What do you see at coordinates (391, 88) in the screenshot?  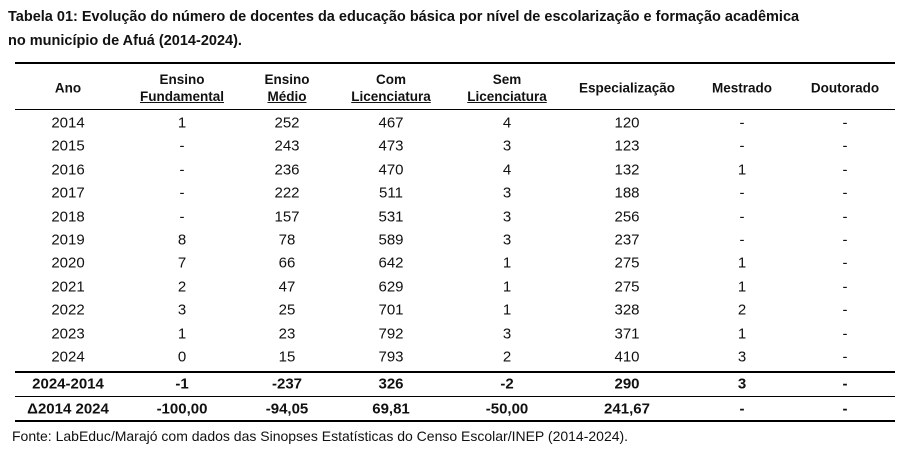 I see `column-header: Com Licenciatura` at bounding box center [391, 88].